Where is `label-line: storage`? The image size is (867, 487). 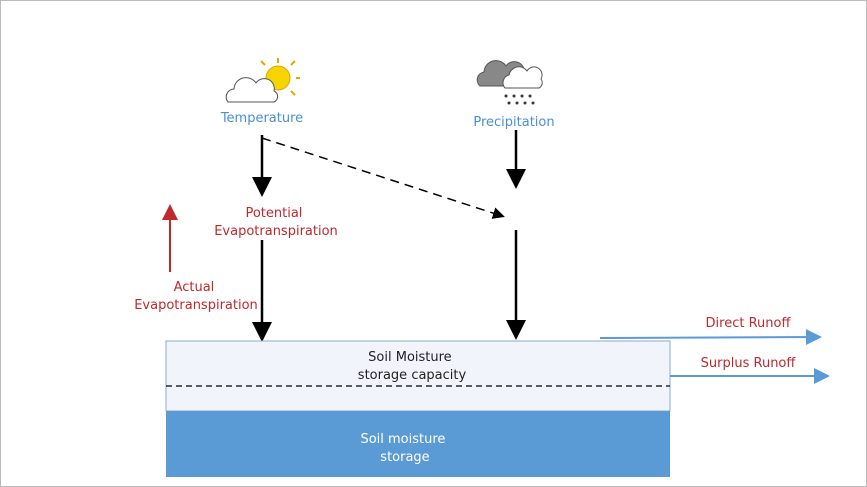 label-line: storage is located at coordinates (404, 457).